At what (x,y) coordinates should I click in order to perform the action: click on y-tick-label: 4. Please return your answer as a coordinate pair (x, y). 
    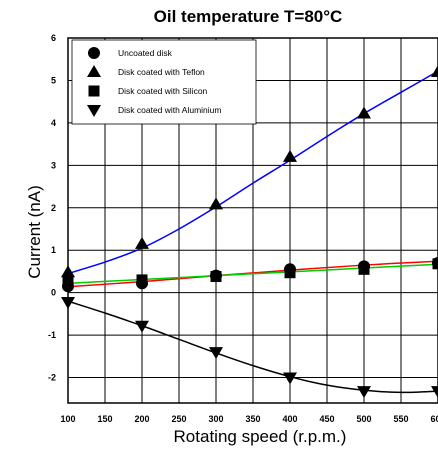
    Looking at the image, I should click on (53, 123).